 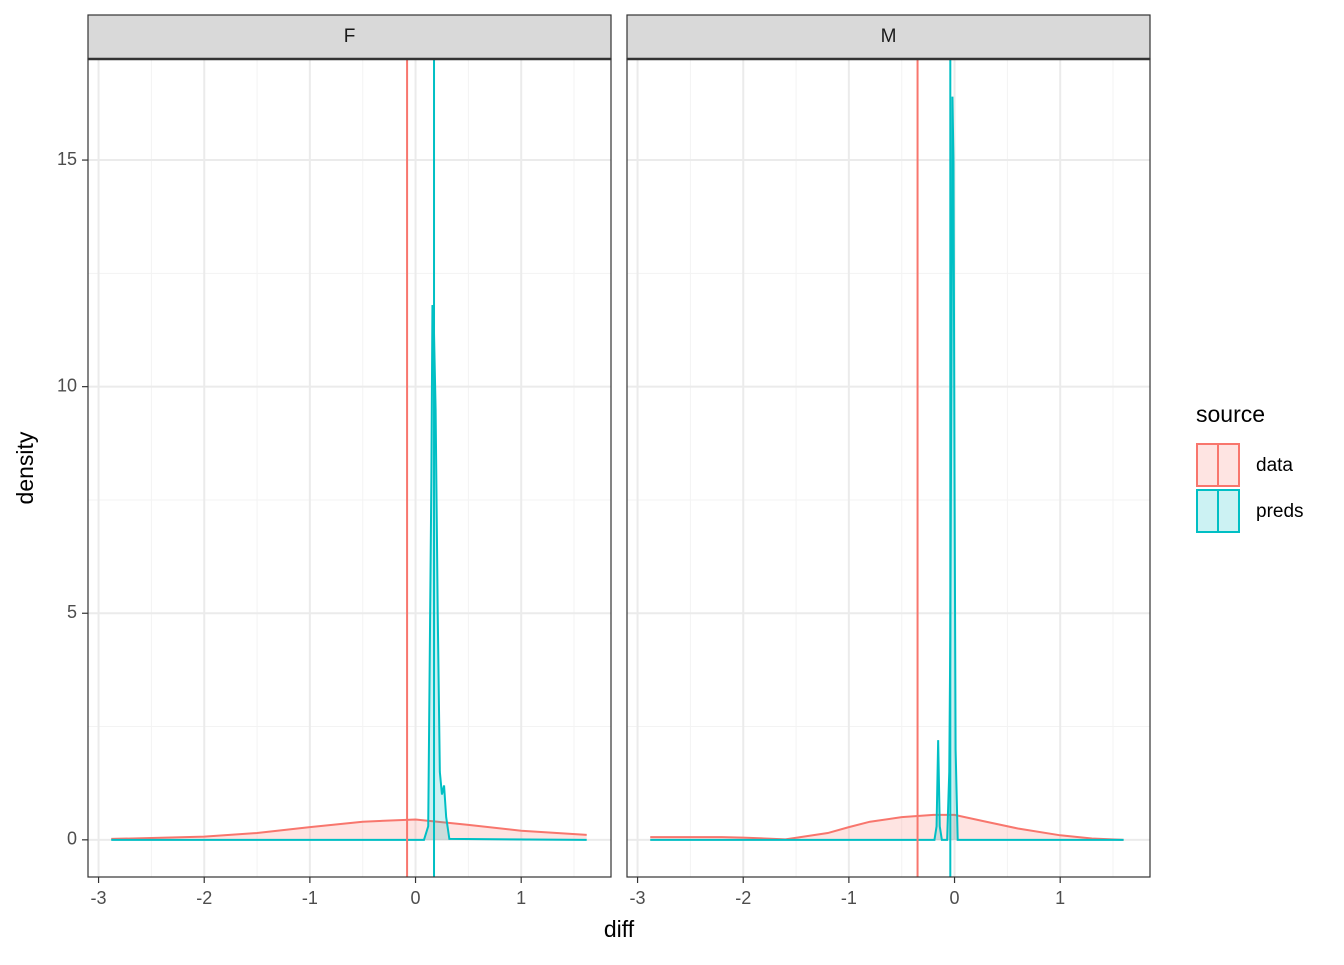 I want to click on strip-label: F, so click(x=350, y=36).